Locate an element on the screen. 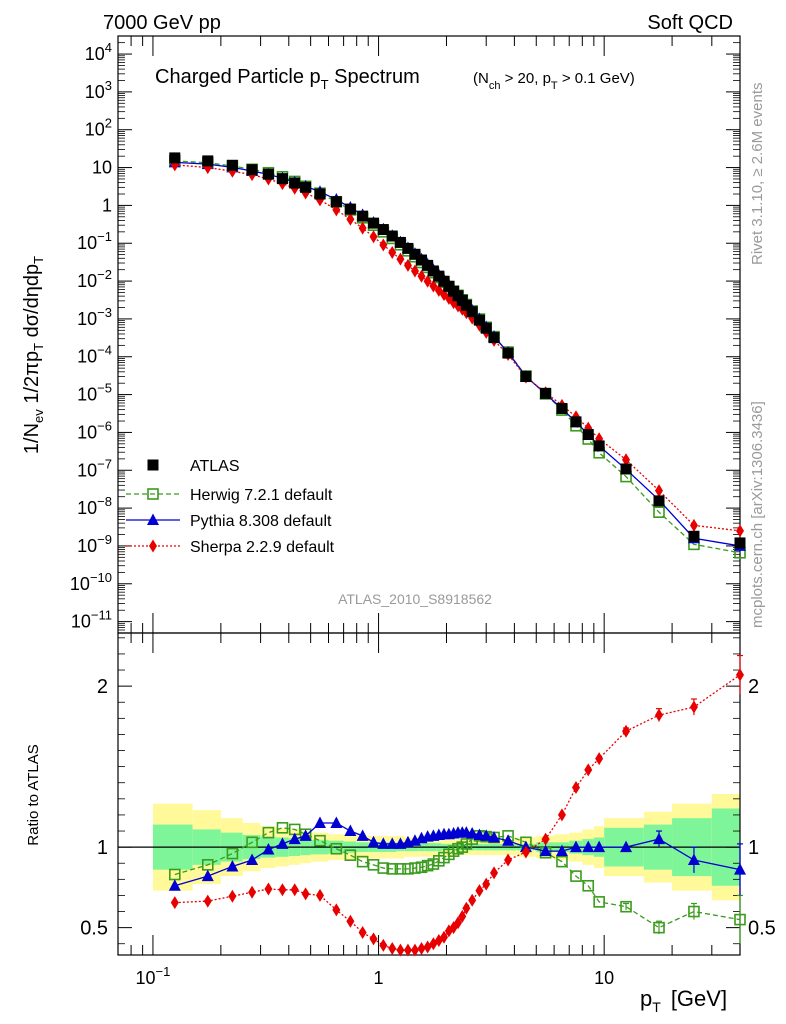 The image size is (786, 1024). side-label-top: Rivet 3.1.10, ≥ 2.6M events is located at coordinates (757, 174).